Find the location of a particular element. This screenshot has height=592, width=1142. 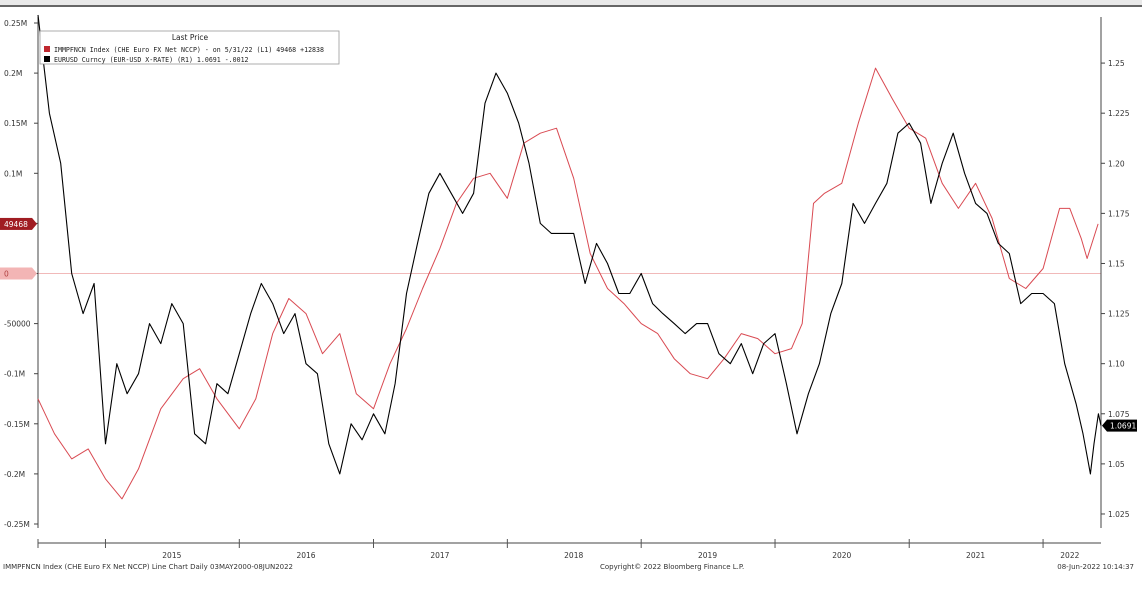

left-axis-tick-label: 0.25M is located at coordinates (15, 23).